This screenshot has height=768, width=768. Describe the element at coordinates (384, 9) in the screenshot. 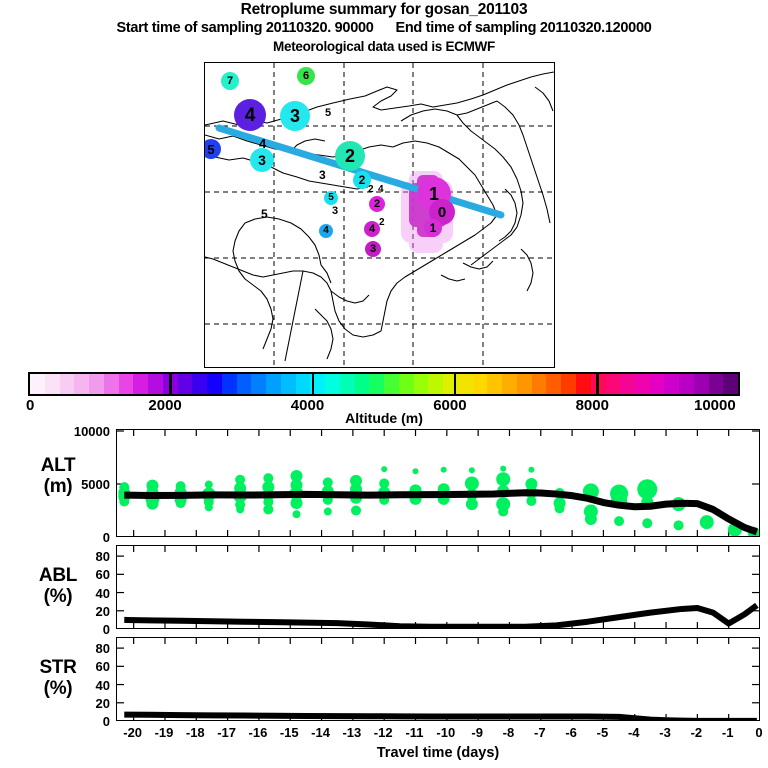

I see `page-title: Retroplume summary for gosan_201103` at that location.